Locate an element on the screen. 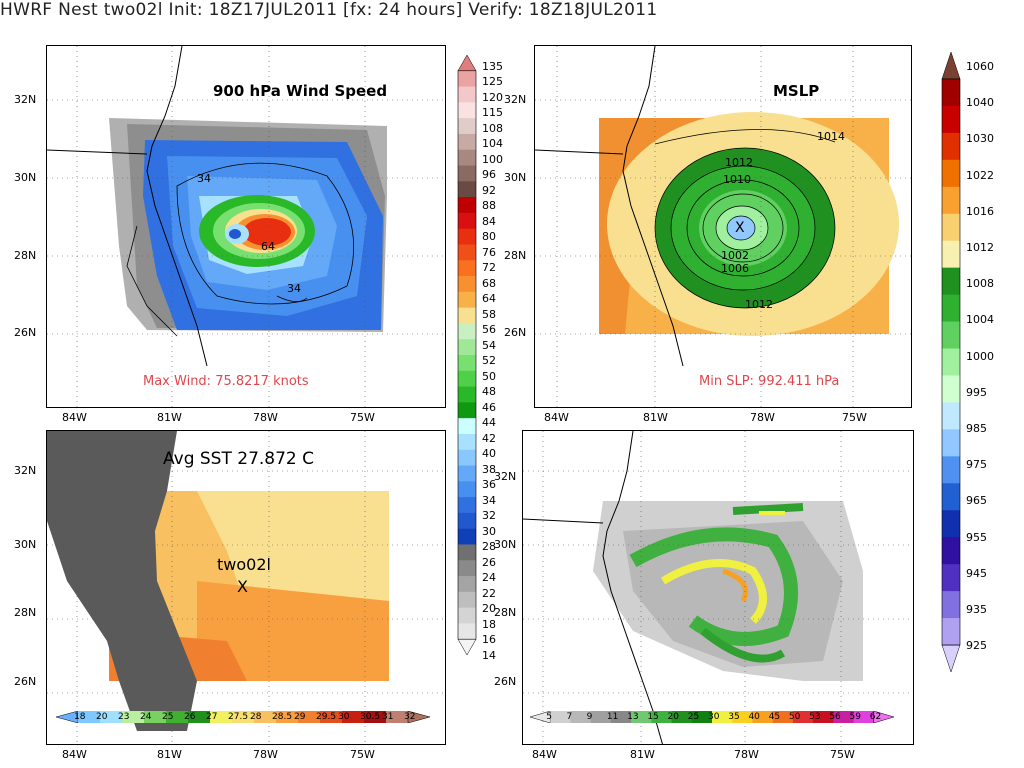 Image resolution: width=1024 pixels, height=768 pixels. lat-28n-p1: 28N is located at coordinates (25, 255).